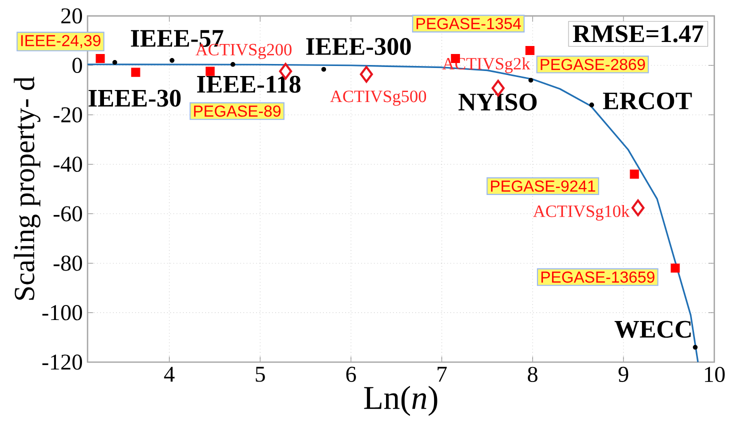  I want to click on annotation: NYISO, so click(497, 102).